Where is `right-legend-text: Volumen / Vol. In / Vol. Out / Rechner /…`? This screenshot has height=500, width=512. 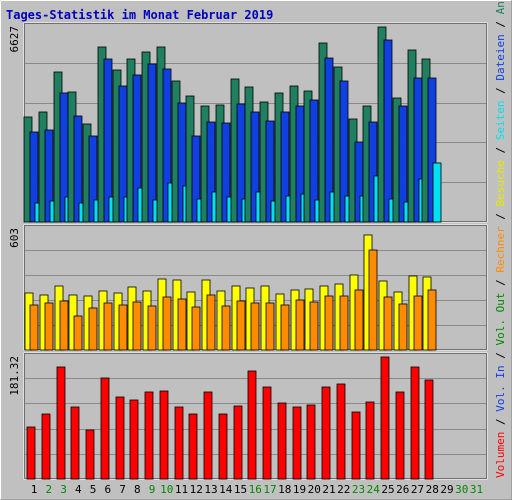
right-legend-text: Volumen / Vol. In / Vol. Out / Rechner /… is located at coordinates (500, 239).